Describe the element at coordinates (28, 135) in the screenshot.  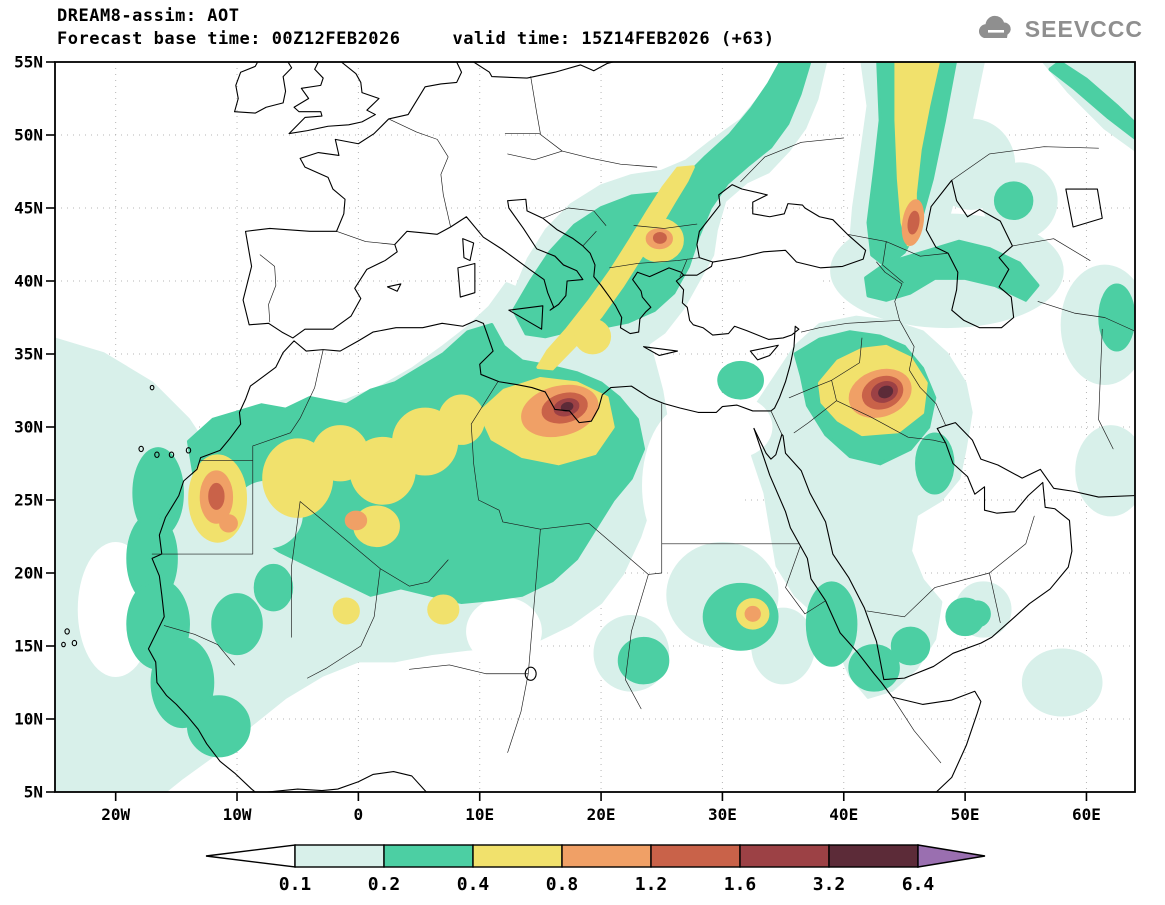
I see `axis-label-lat: 50N` at that location.